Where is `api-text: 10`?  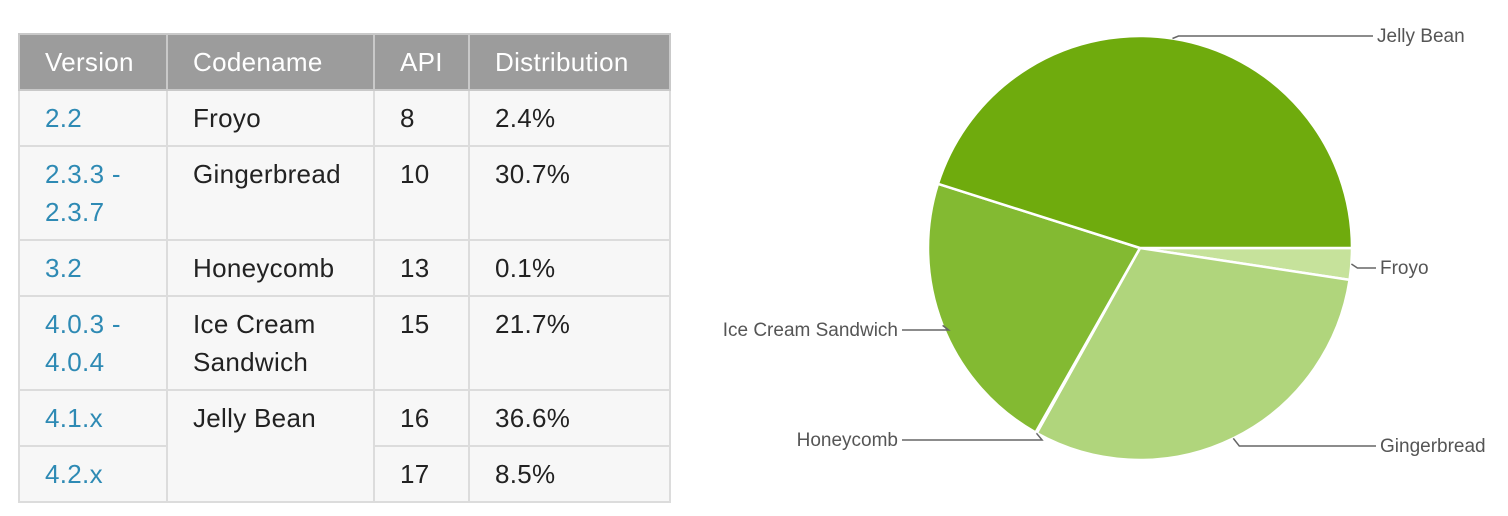 api-text: 10 is located at coordinates (415, 174).